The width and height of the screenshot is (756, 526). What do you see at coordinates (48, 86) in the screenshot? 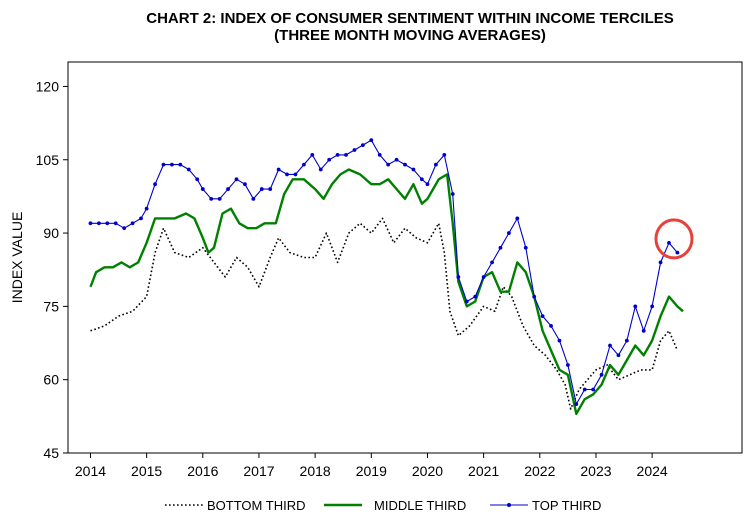
I see `y-tick-label: 120` at bounding box center [48, 86].